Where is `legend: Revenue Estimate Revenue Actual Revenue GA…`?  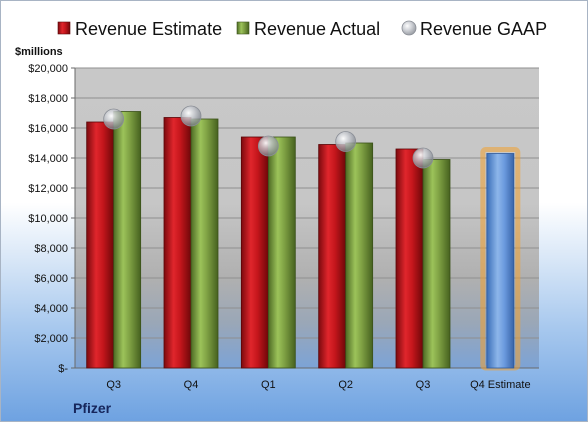
legend: Revenue Estimate Revenue Actual Revenue GA… is located at coordinates (302, 29).